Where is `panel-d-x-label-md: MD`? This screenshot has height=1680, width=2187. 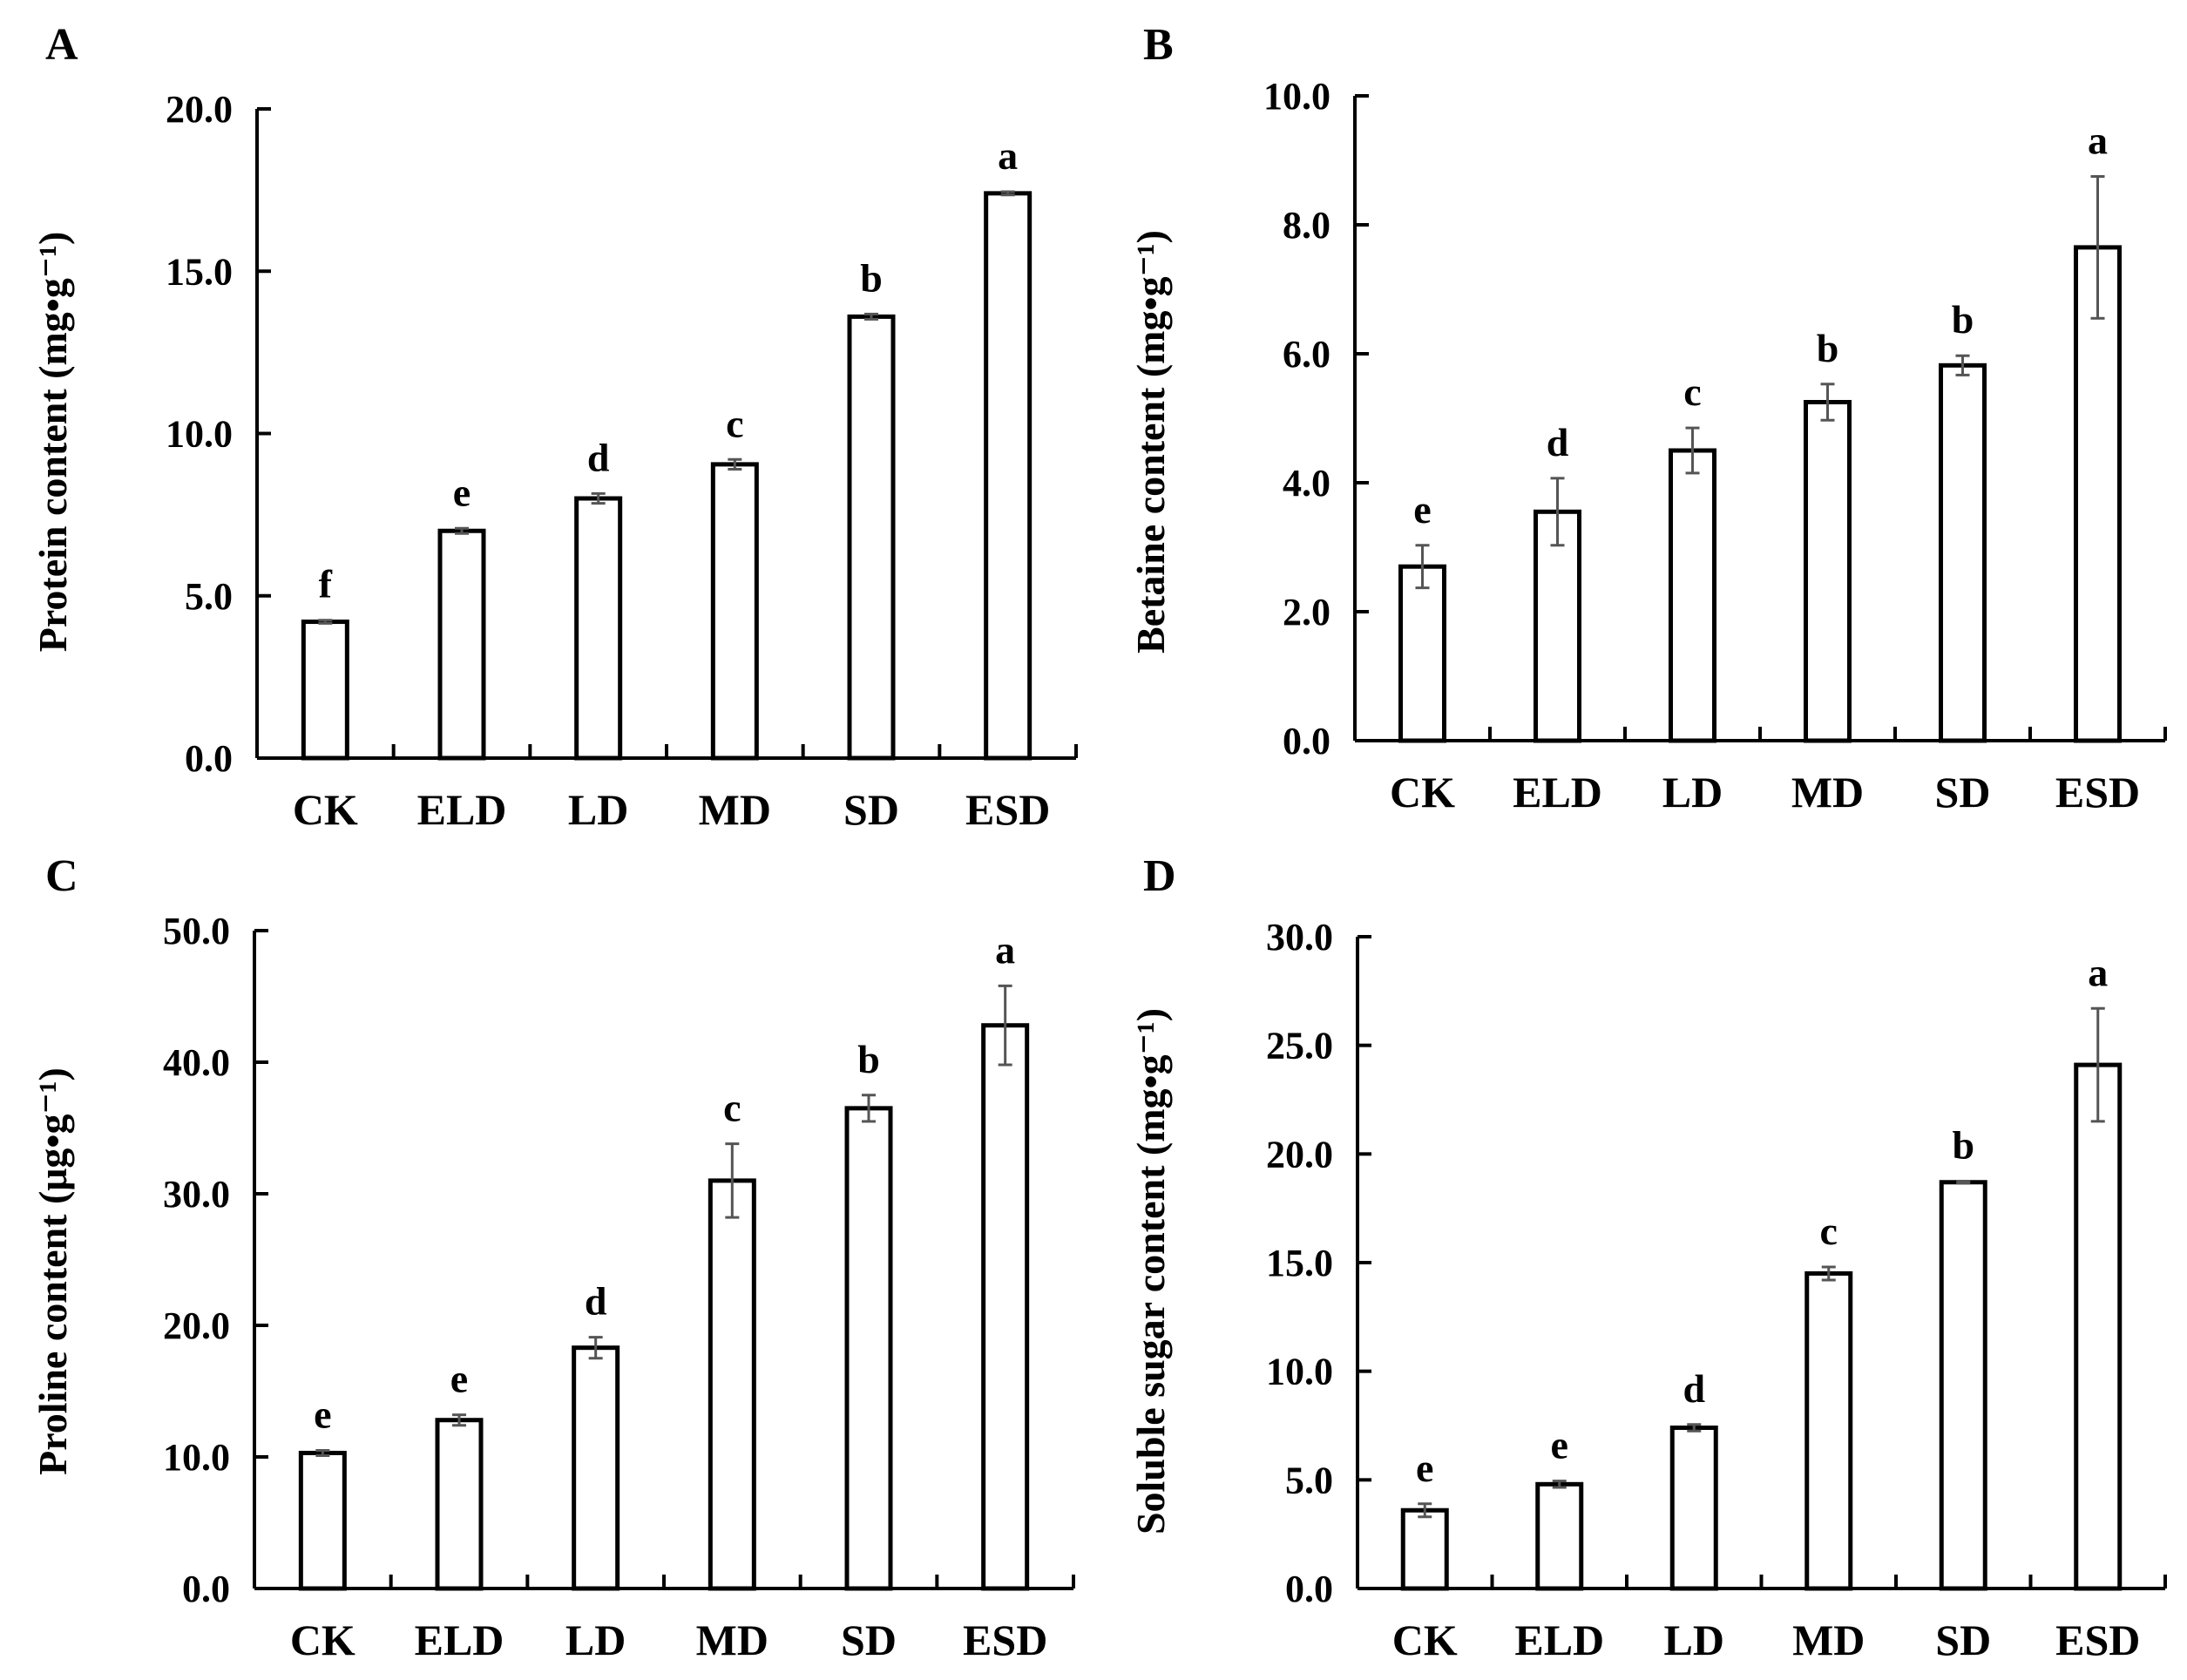
panel-d-x-label-md: MD is located at coordinates (1829, 1640).